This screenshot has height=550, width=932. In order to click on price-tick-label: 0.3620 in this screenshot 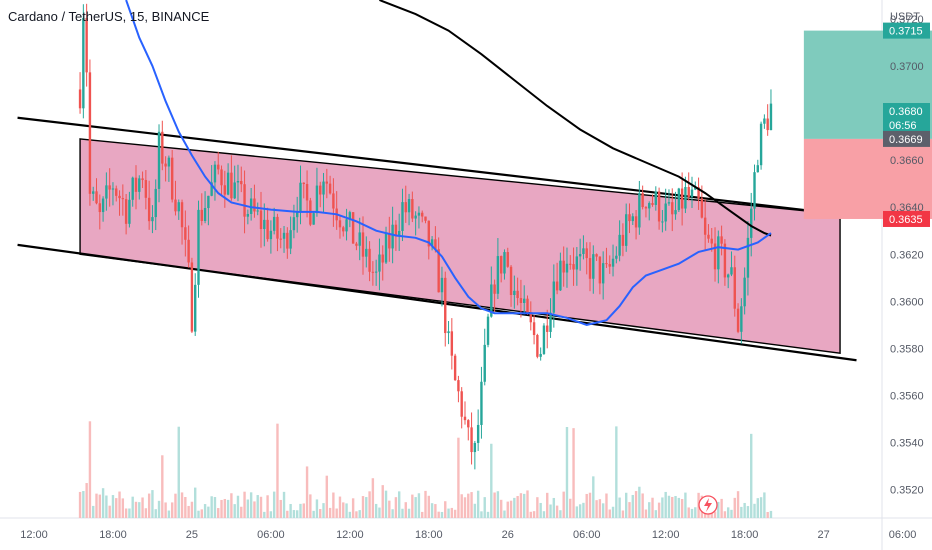, I will do `click(907, 255)`.